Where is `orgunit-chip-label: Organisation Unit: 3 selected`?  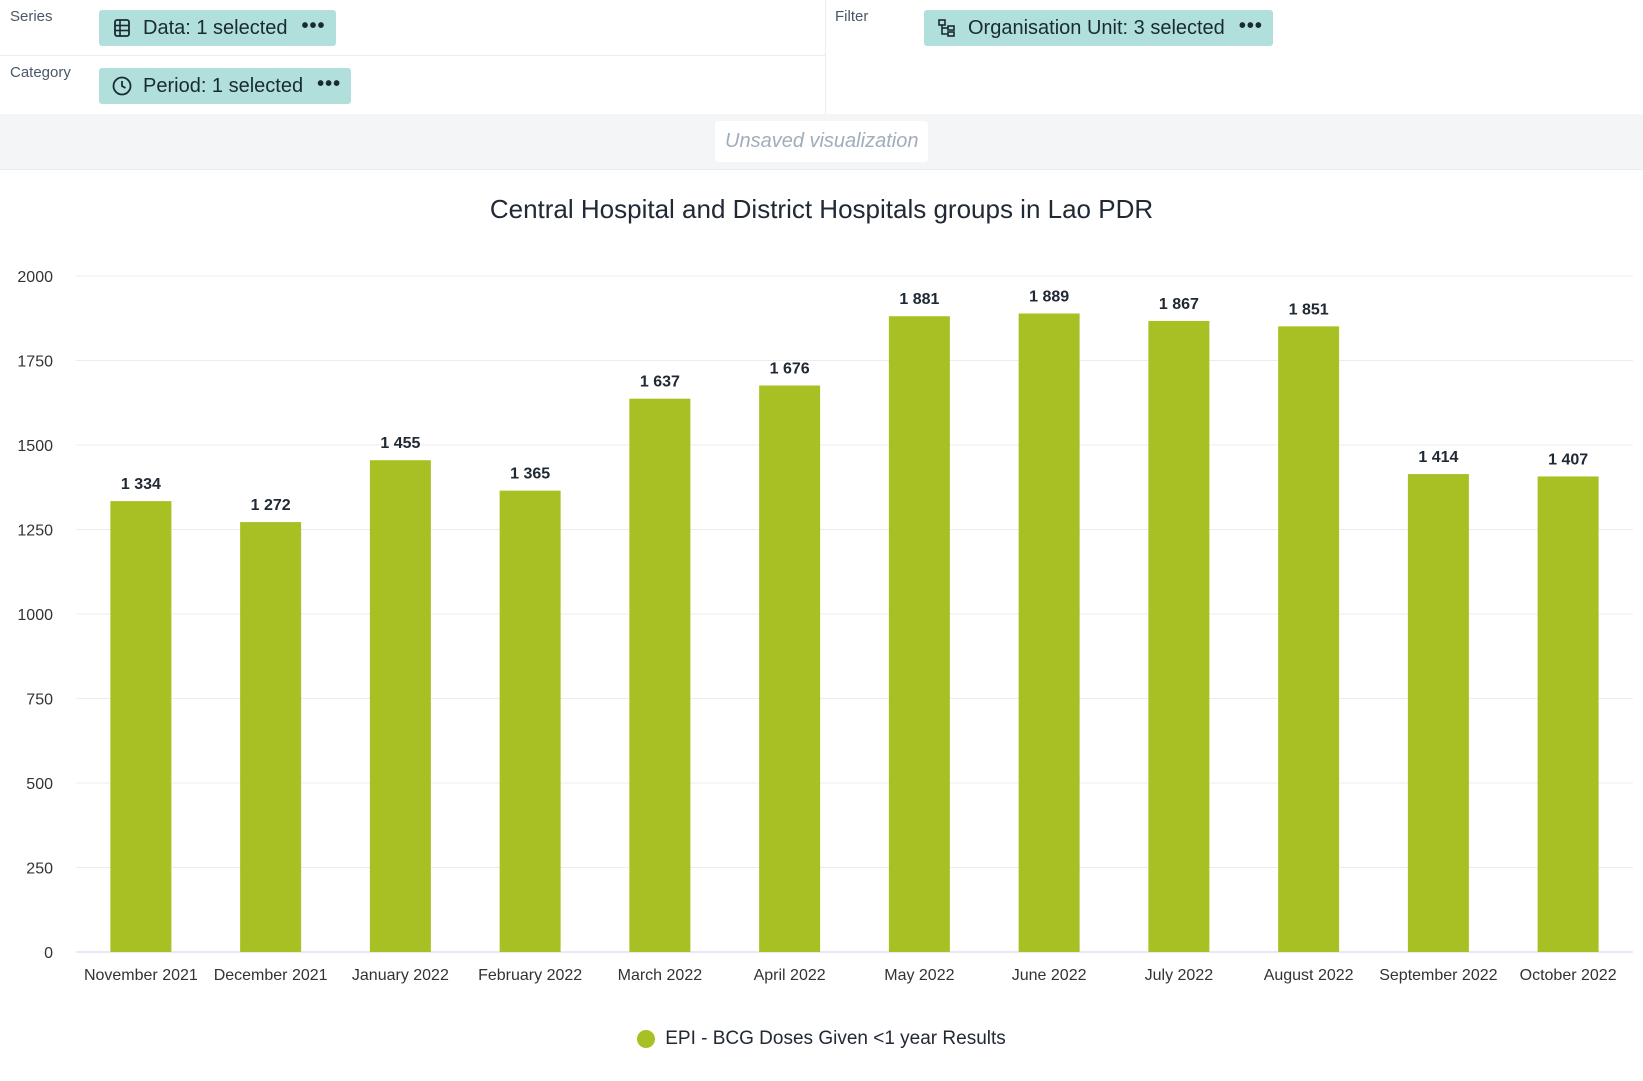
orgunit-chip-label: Organisation Unit: 3 selected is located at coordinates (1096, 27).